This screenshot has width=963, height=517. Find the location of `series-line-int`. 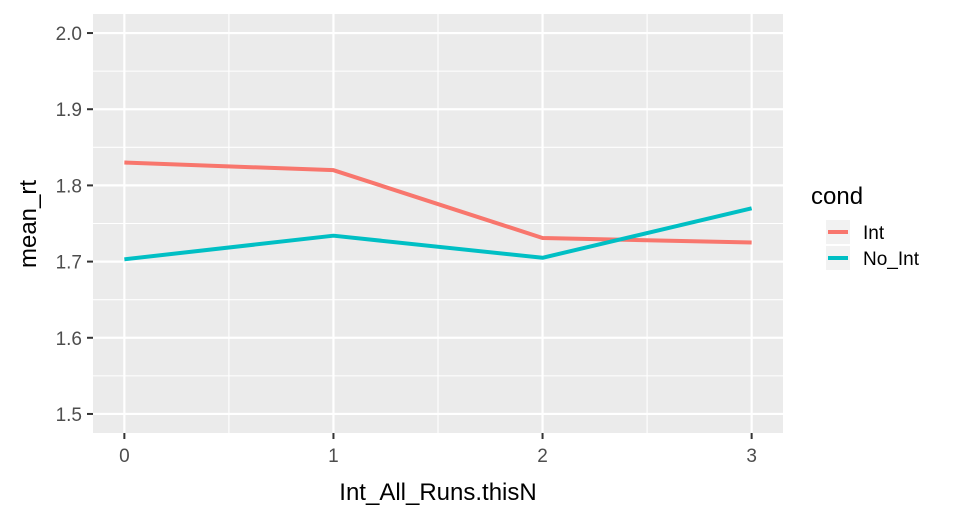

series-line-int is located at coordinates (438, 202).